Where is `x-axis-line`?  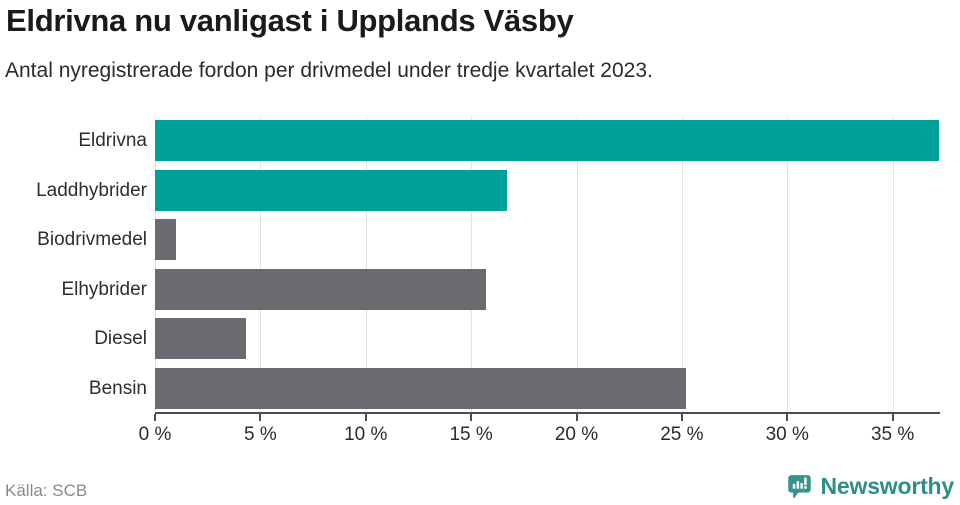 x-axis-line is located at coordinates (547, 413).